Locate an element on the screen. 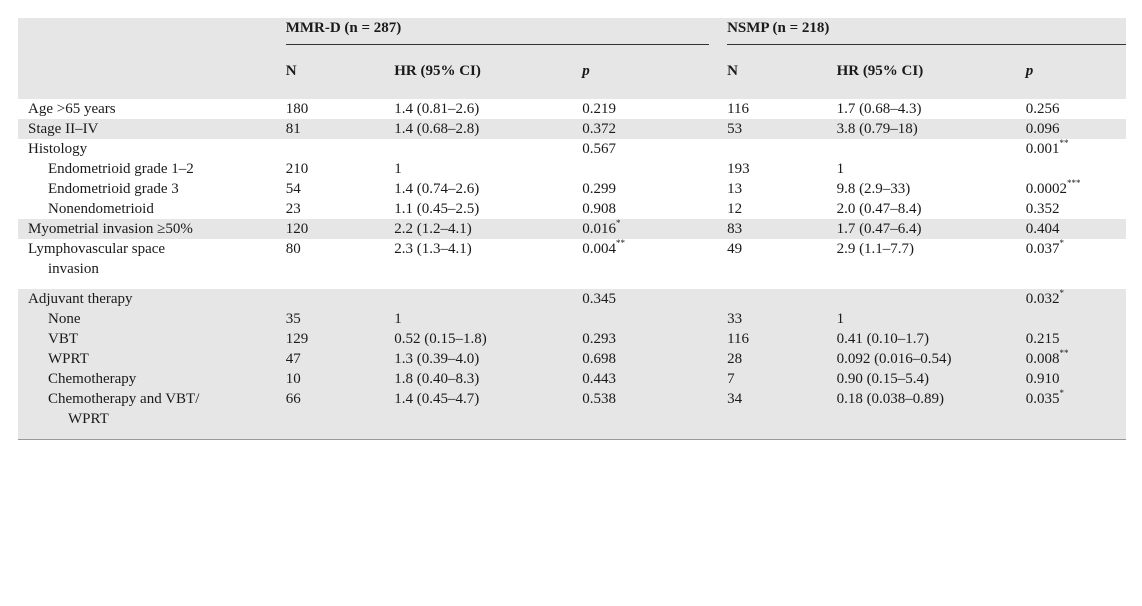 Image resolution: width=1142 pixels, height=606 pixels. table-row: Adjuvant therapy 0.345 0.032* is located at coordinates (572, 299).